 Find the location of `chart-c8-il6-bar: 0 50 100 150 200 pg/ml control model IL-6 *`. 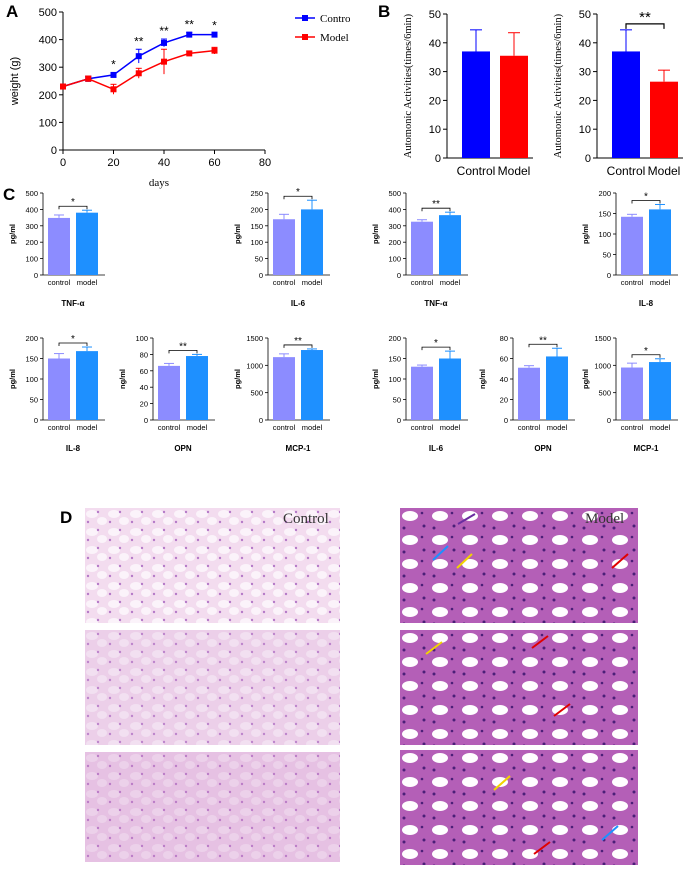

chart-c8-il6-bar: 0 50 100 150 200 pg/ml control model IL-6 * is located at coordinates (419, 393).